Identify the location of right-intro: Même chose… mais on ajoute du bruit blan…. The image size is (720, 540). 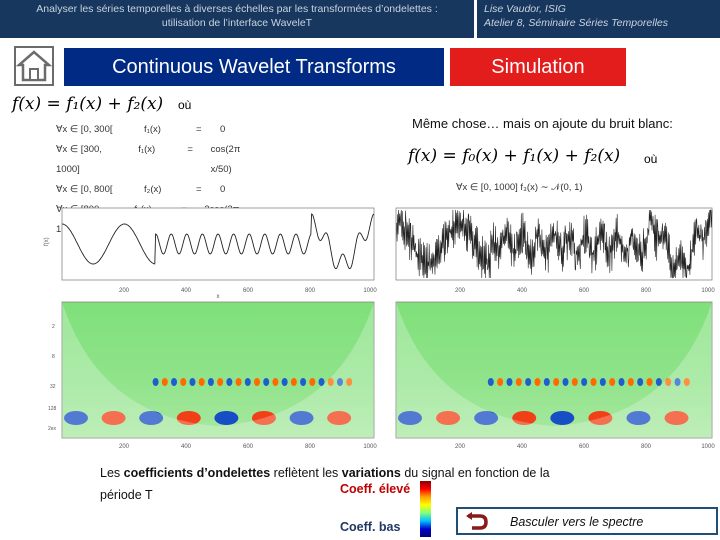
(542, 123).